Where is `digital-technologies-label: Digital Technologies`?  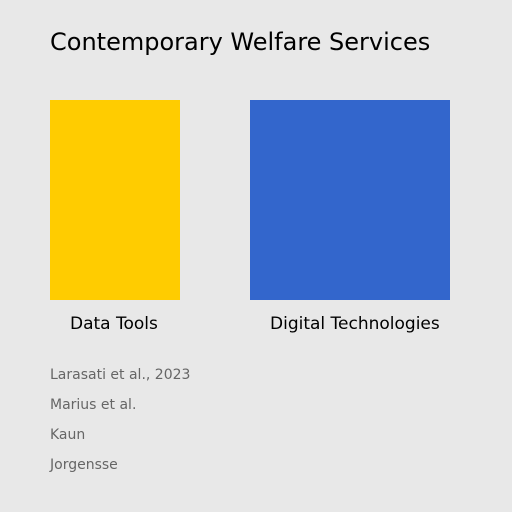
digital-technologies-label: Digital Technologies is located at coordinates (355, 324).